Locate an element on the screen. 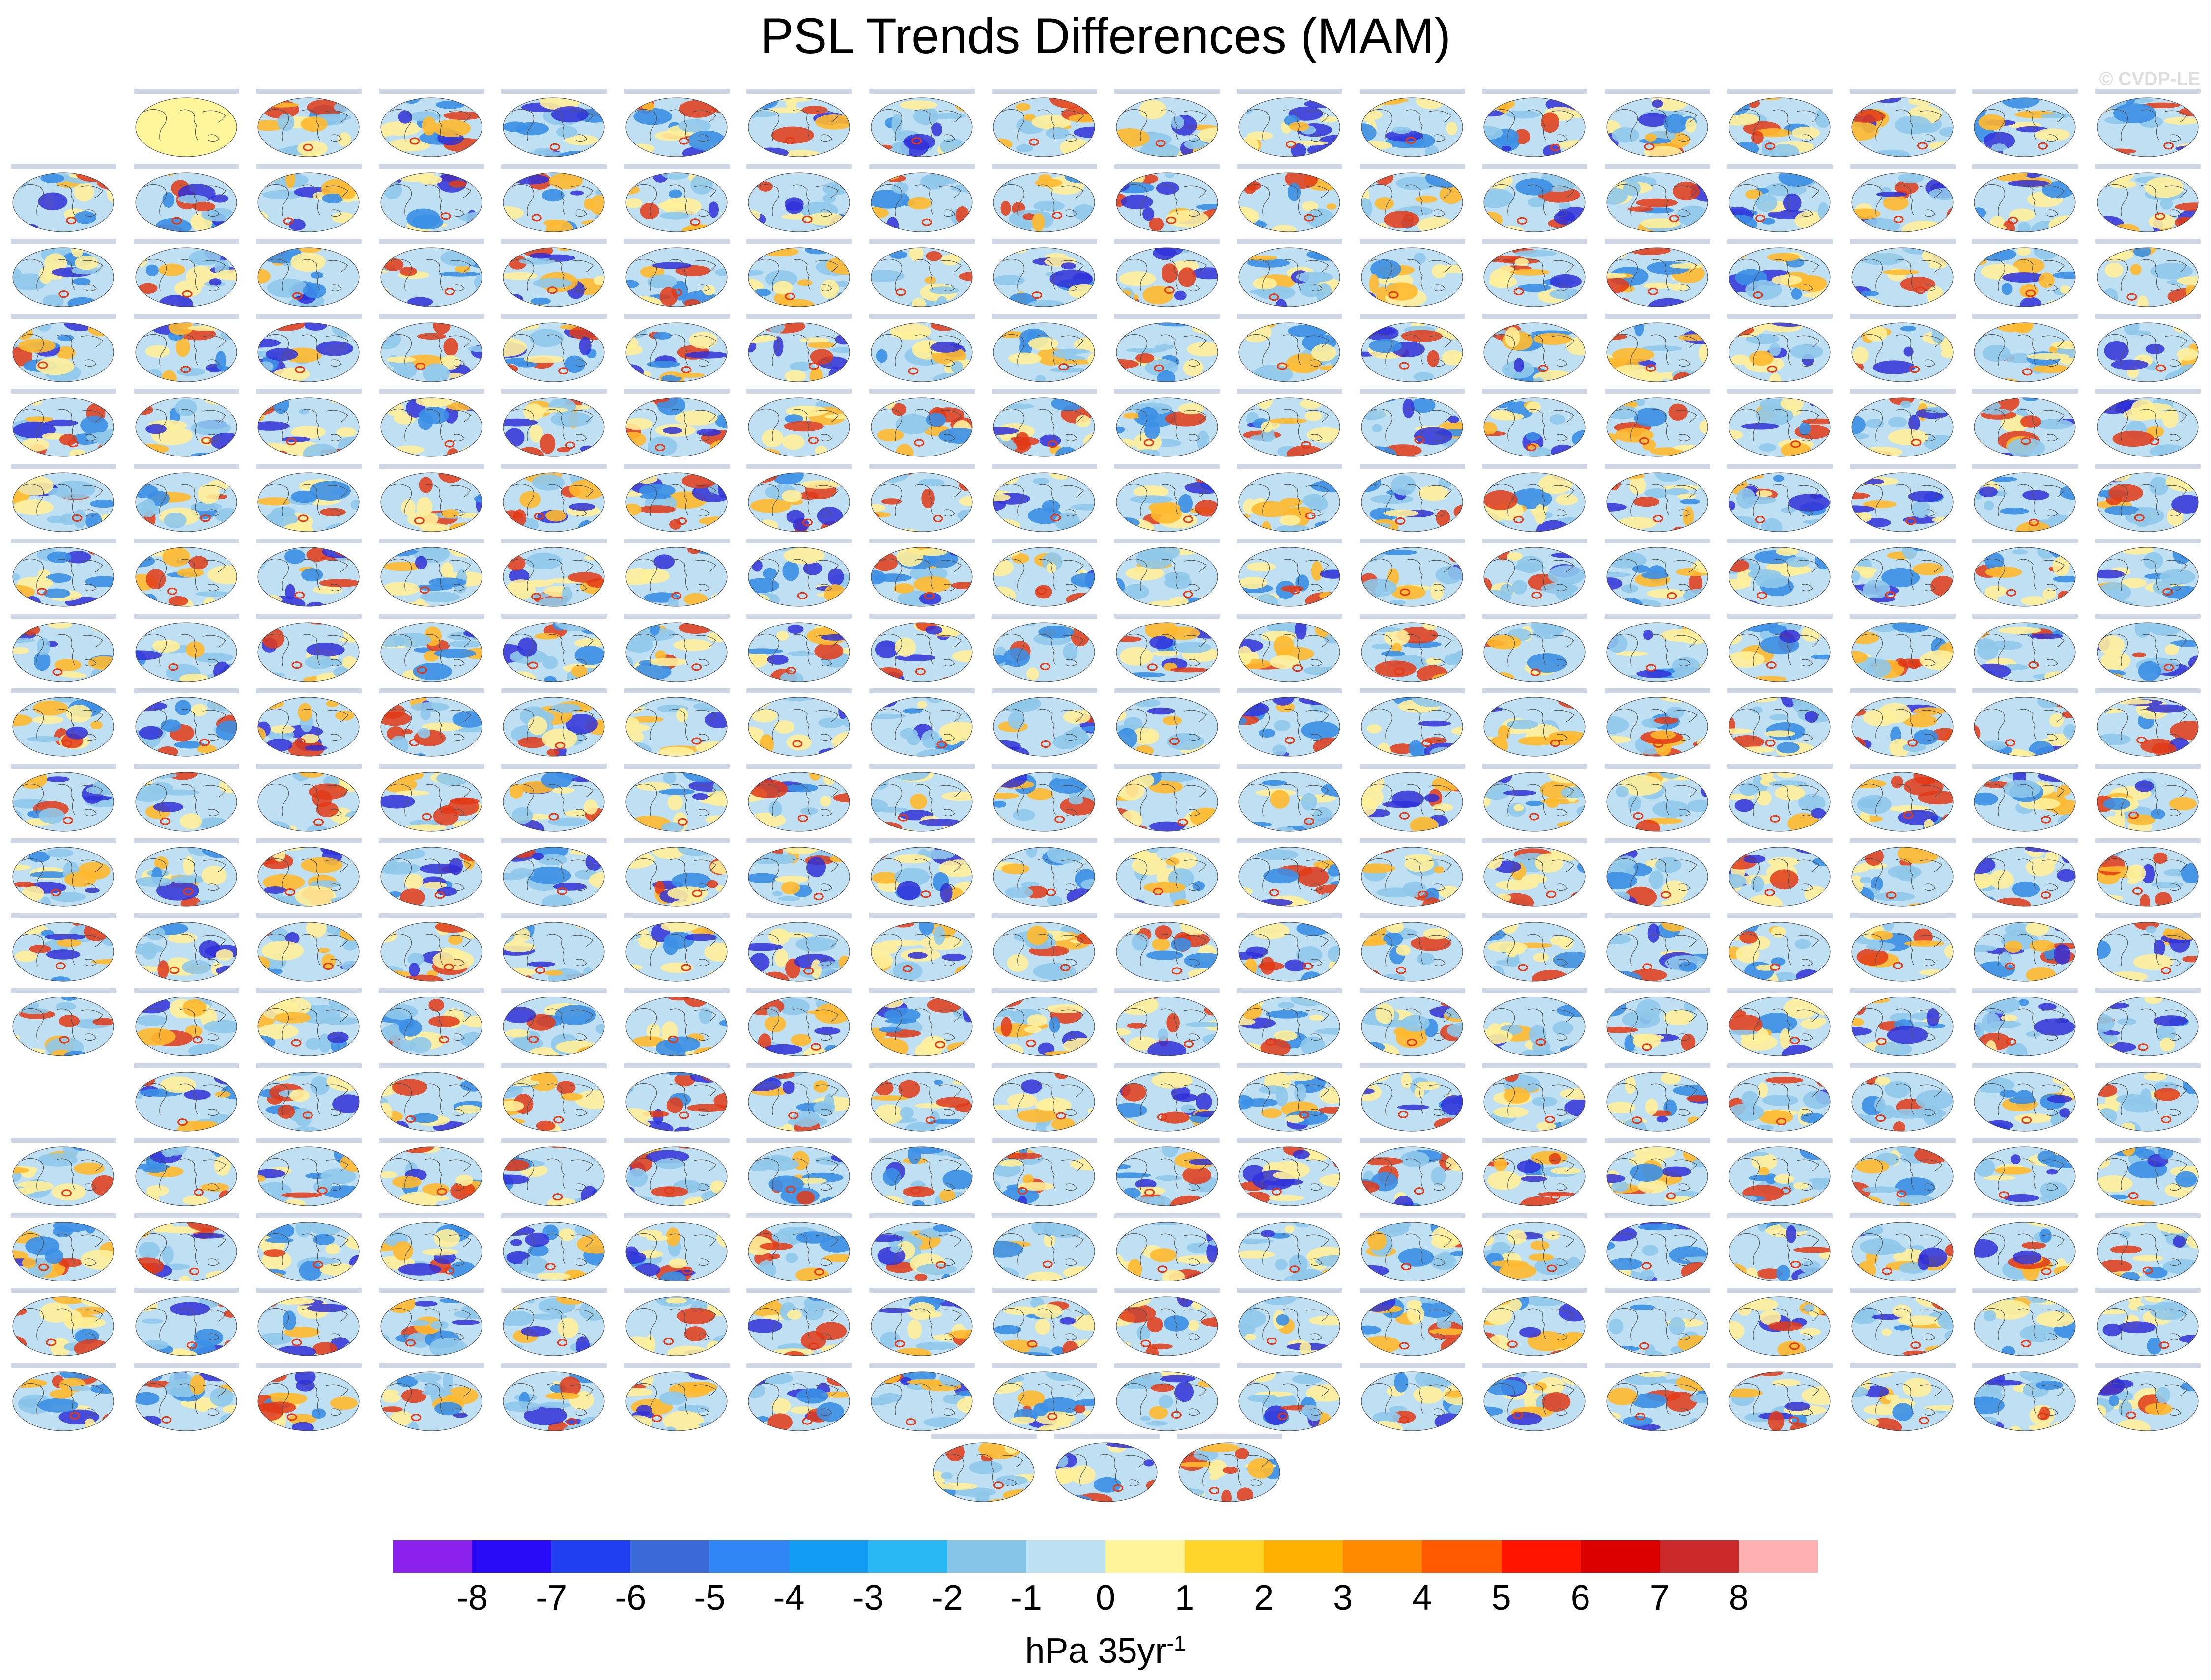 The width and height of the screenshot is (2211, 1680). colorbar-tick-label: 3 is located at coordinates (1343, 1598).